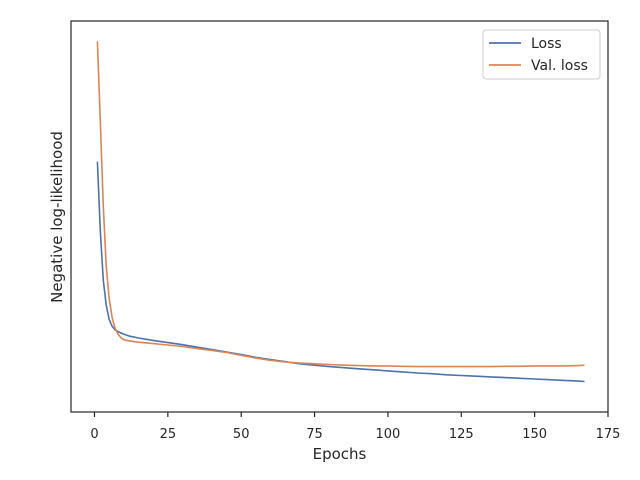  Describe the element at coordinates (57, 217) in the screenshot. I see `y-axis-label: Negative log-likelihood` at that location.